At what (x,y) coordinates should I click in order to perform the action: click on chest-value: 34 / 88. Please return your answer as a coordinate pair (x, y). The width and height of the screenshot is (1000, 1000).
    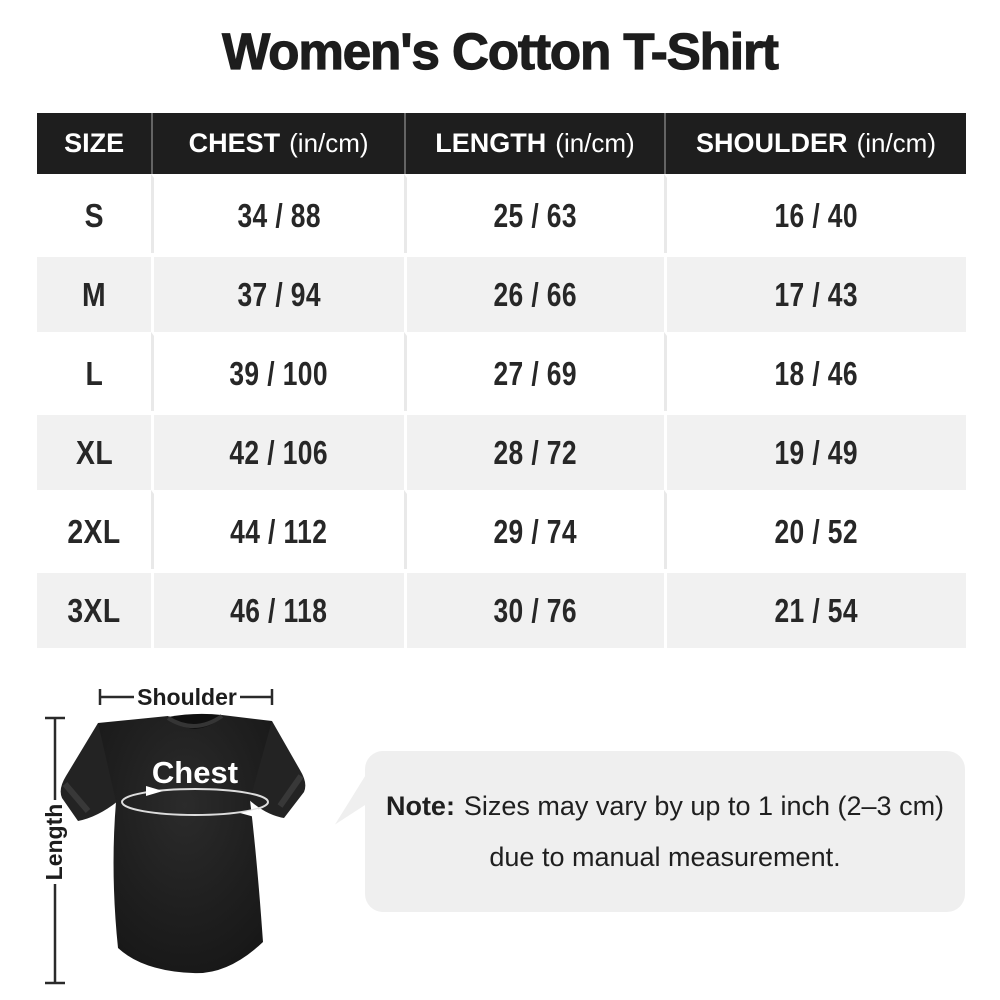
    Looking at the image, I should click on (279, 215).